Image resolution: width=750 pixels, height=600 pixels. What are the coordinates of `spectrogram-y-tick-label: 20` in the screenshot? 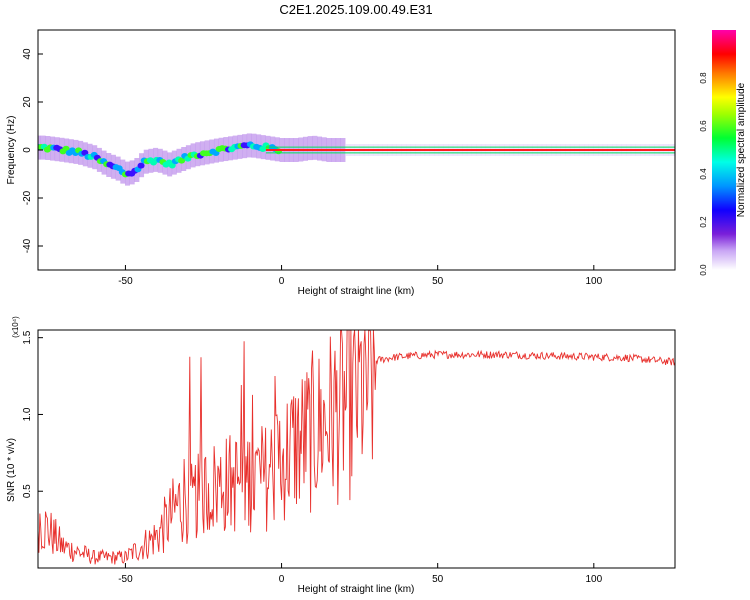 It's located at (27, 102).